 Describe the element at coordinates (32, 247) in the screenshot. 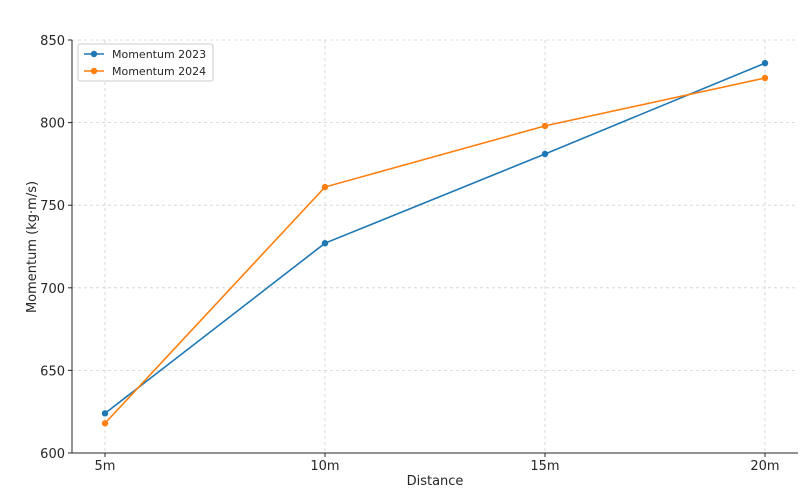

I see `y-axis-label: Momentum (kg·m/s)` at that location.